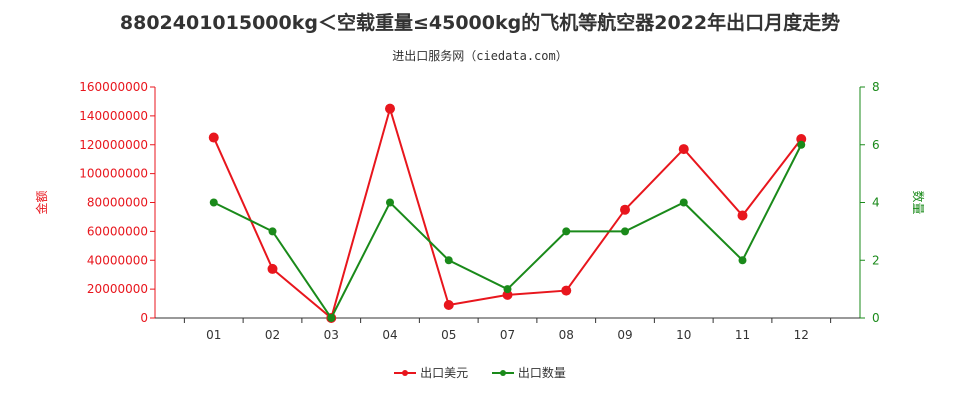 This screenshot has width=960, height=400. Describe the element at coordinates (272, 335) in the screenshot. I see `x-tick-label: 02` at that location.